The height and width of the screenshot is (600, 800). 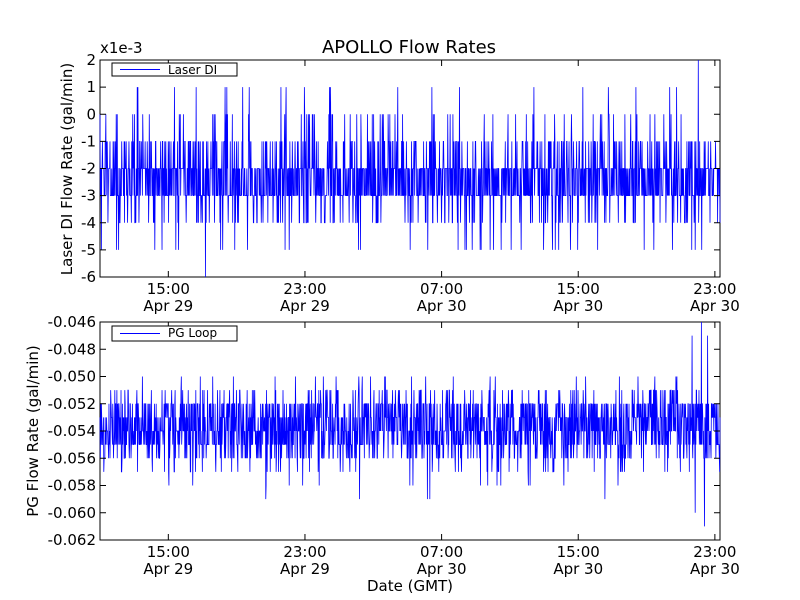 What do you see at coordinates (72, 349) in the screenshot?
I see `y-tick-label: -0.048` at bounding box center [72, 349].